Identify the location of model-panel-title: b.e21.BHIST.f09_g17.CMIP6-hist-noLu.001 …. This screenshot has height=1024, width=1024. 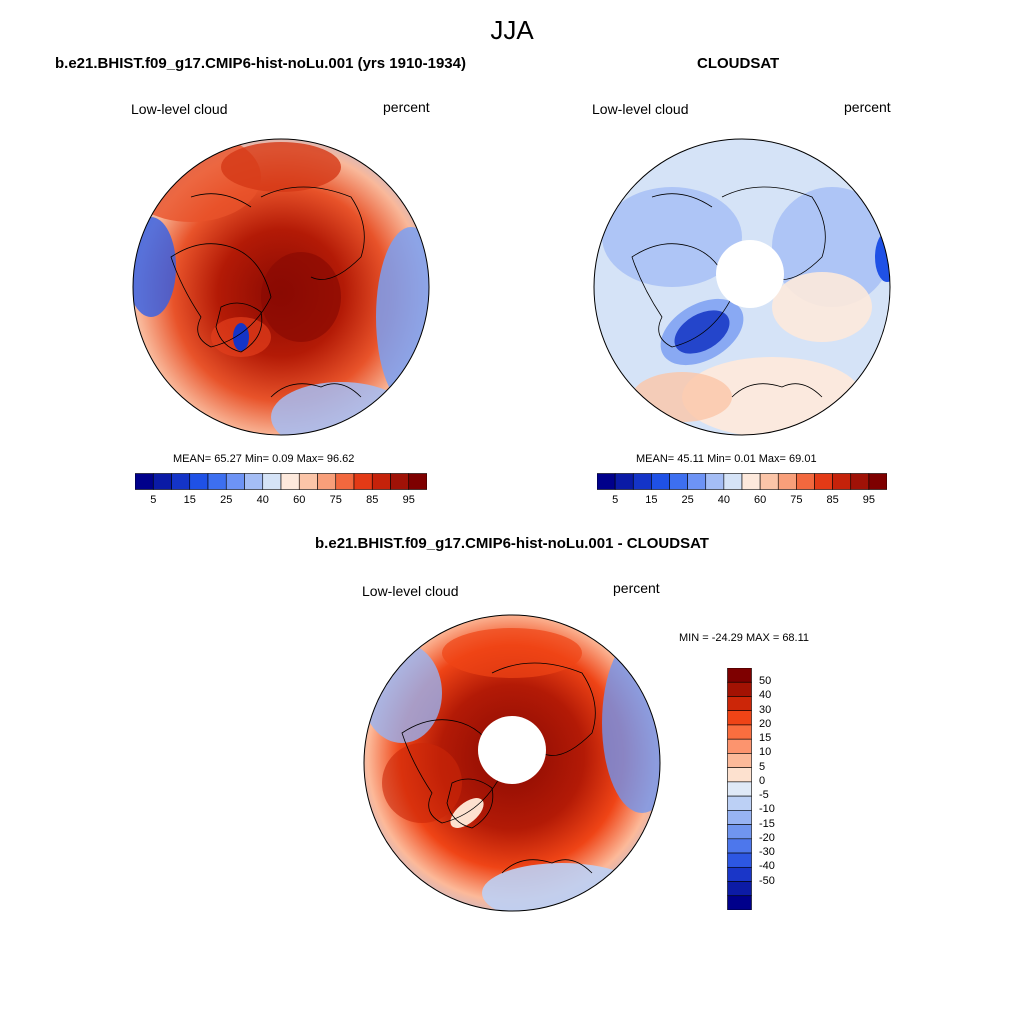
(260, 63).